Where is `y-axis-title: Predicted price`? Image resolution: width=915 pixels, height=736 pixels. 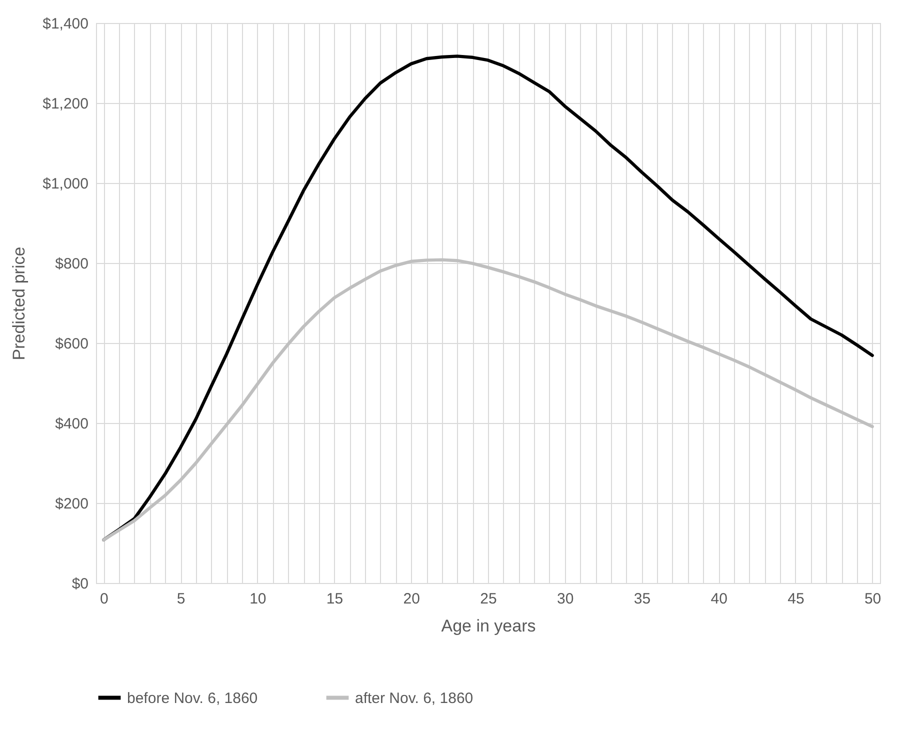 y-axis-title: Predicted price is located at coordinates (19, 303).